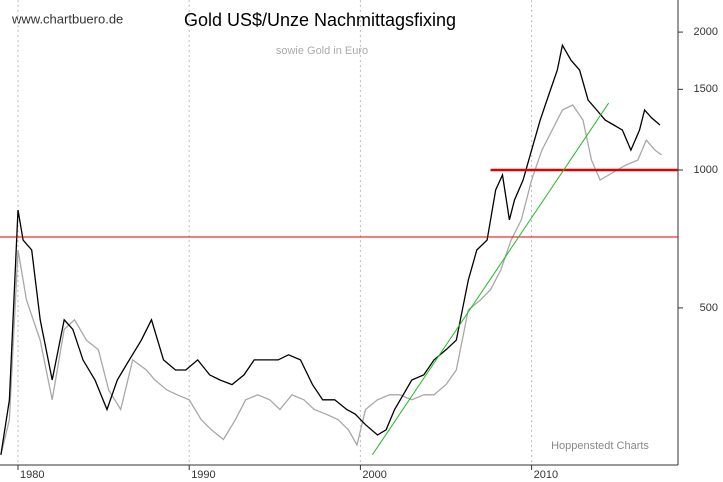 The image size is (723, 482). I want to click on x-tick-label: 2000, so click(374, 475).